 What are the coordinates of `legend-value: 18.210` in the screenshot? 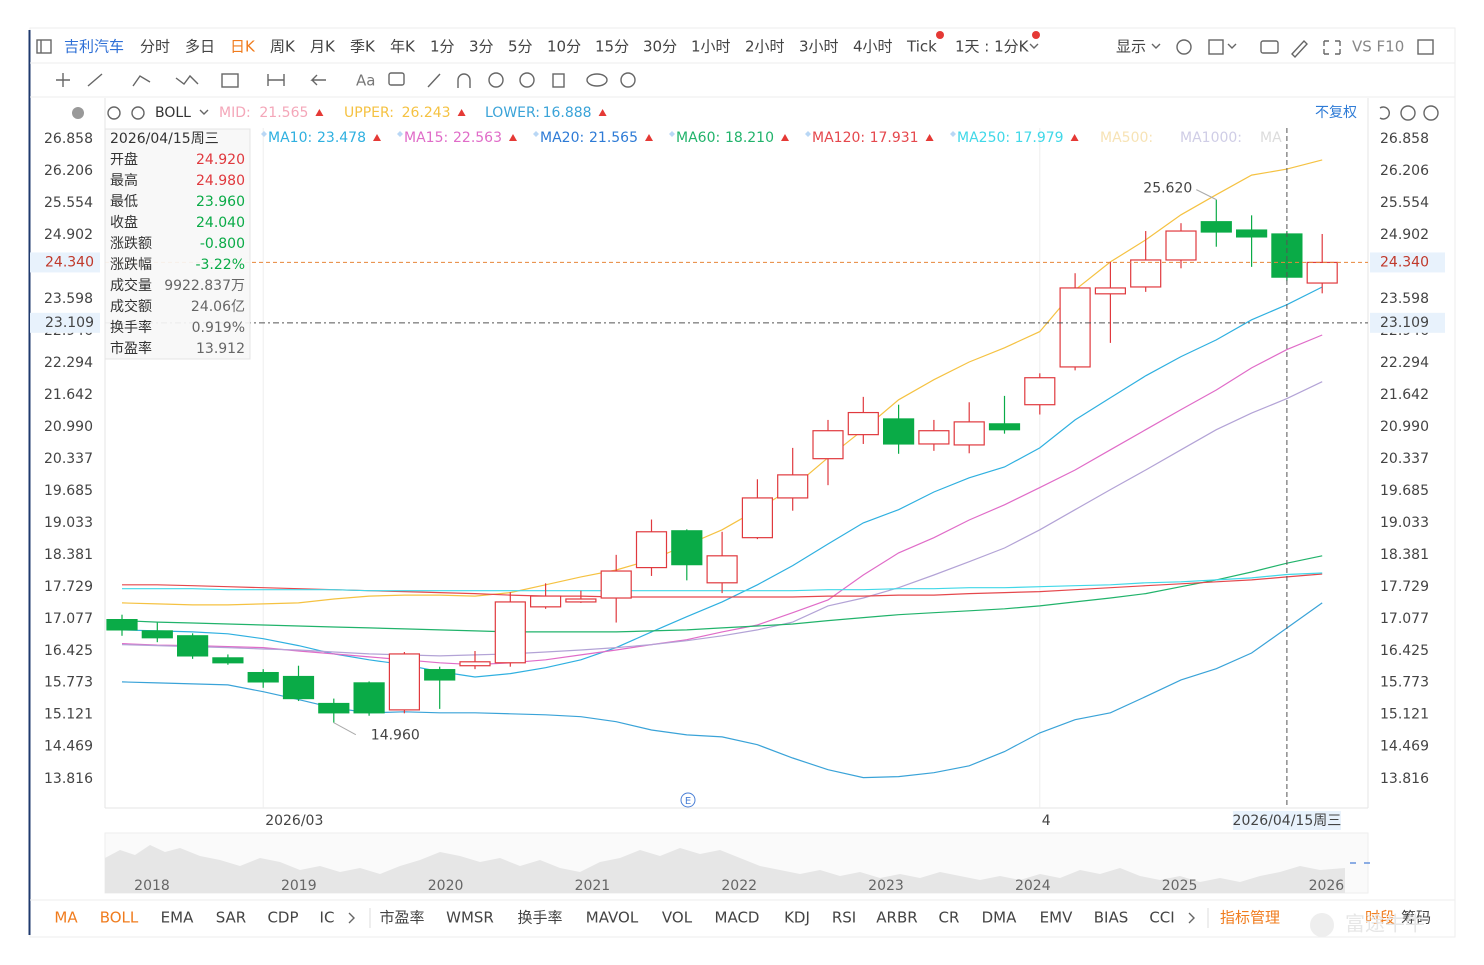 It's located at (749, 138).